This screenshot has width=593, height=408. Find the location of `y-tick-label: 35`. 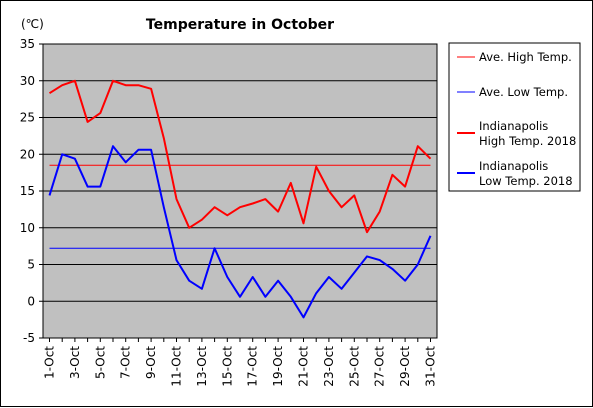

y-tick-label: 35 is located at coordinates (27, 44).